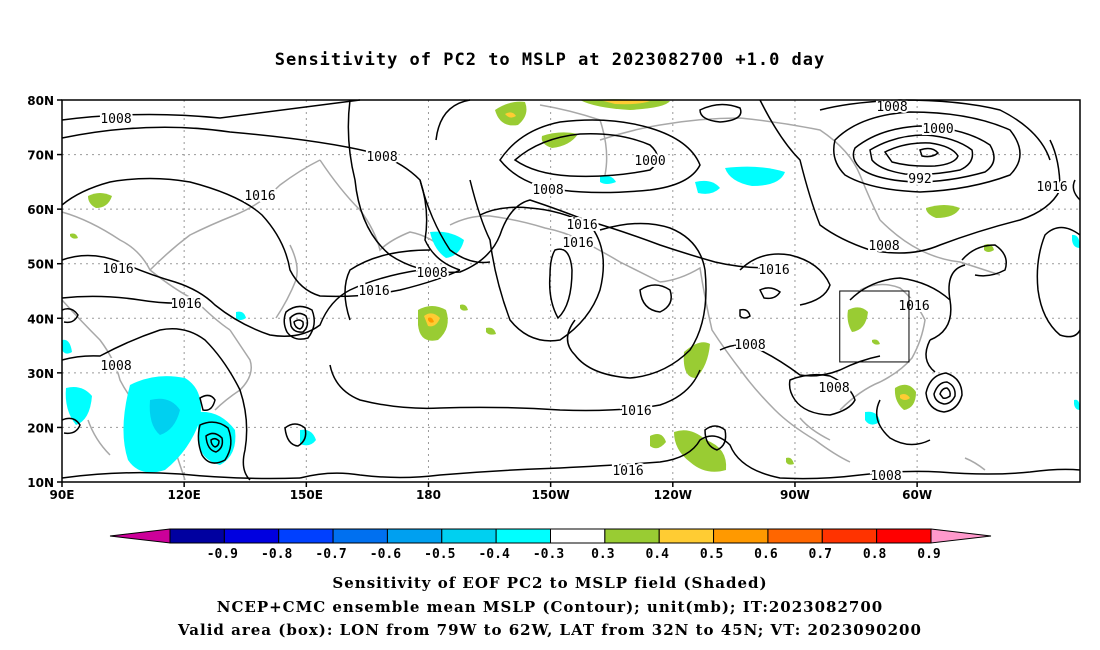  I want to click on lon-tick-label: 150E, so click(306, 495).